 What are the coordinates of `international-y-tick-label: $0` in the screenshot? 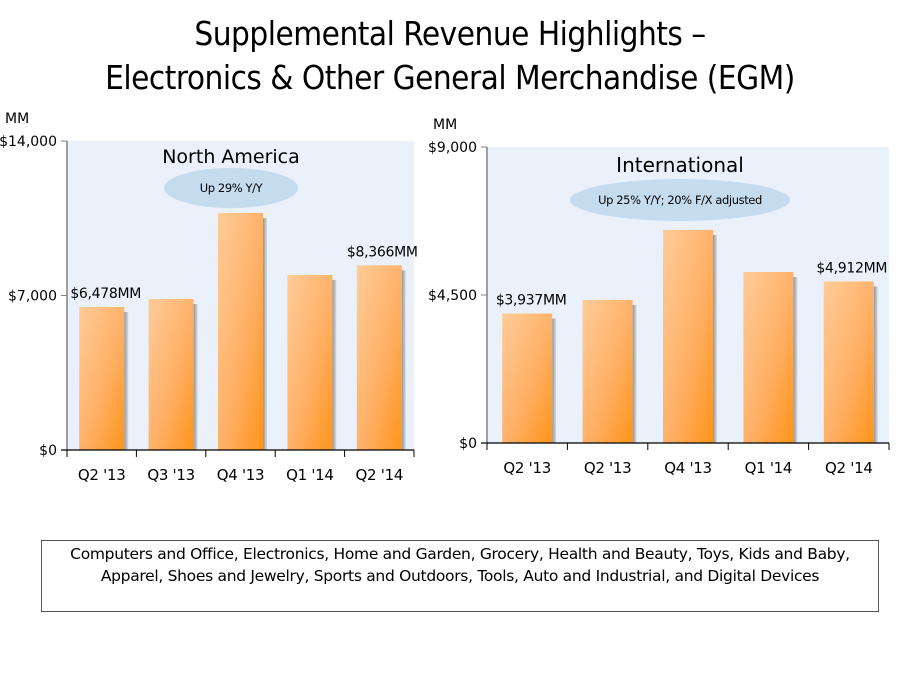 It's located at (468, 444).